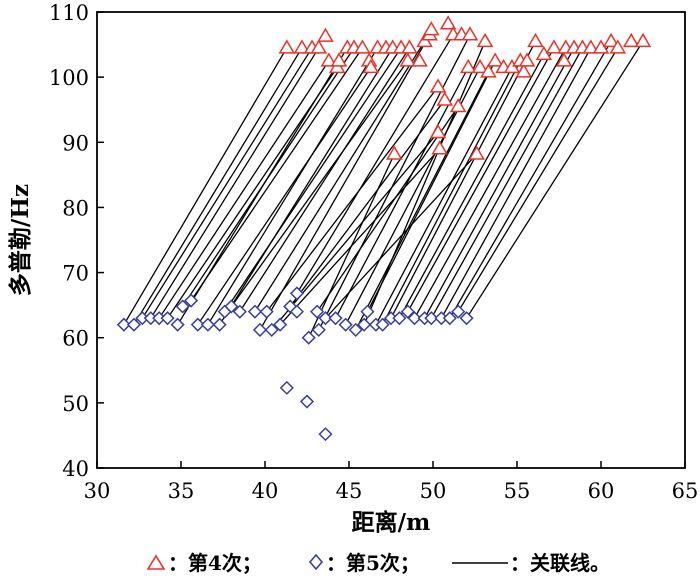 This screenshot has height=584, width=700. I want to click on legend: ：第4次； ：第5次； ：关联线。, so click(378, 563).